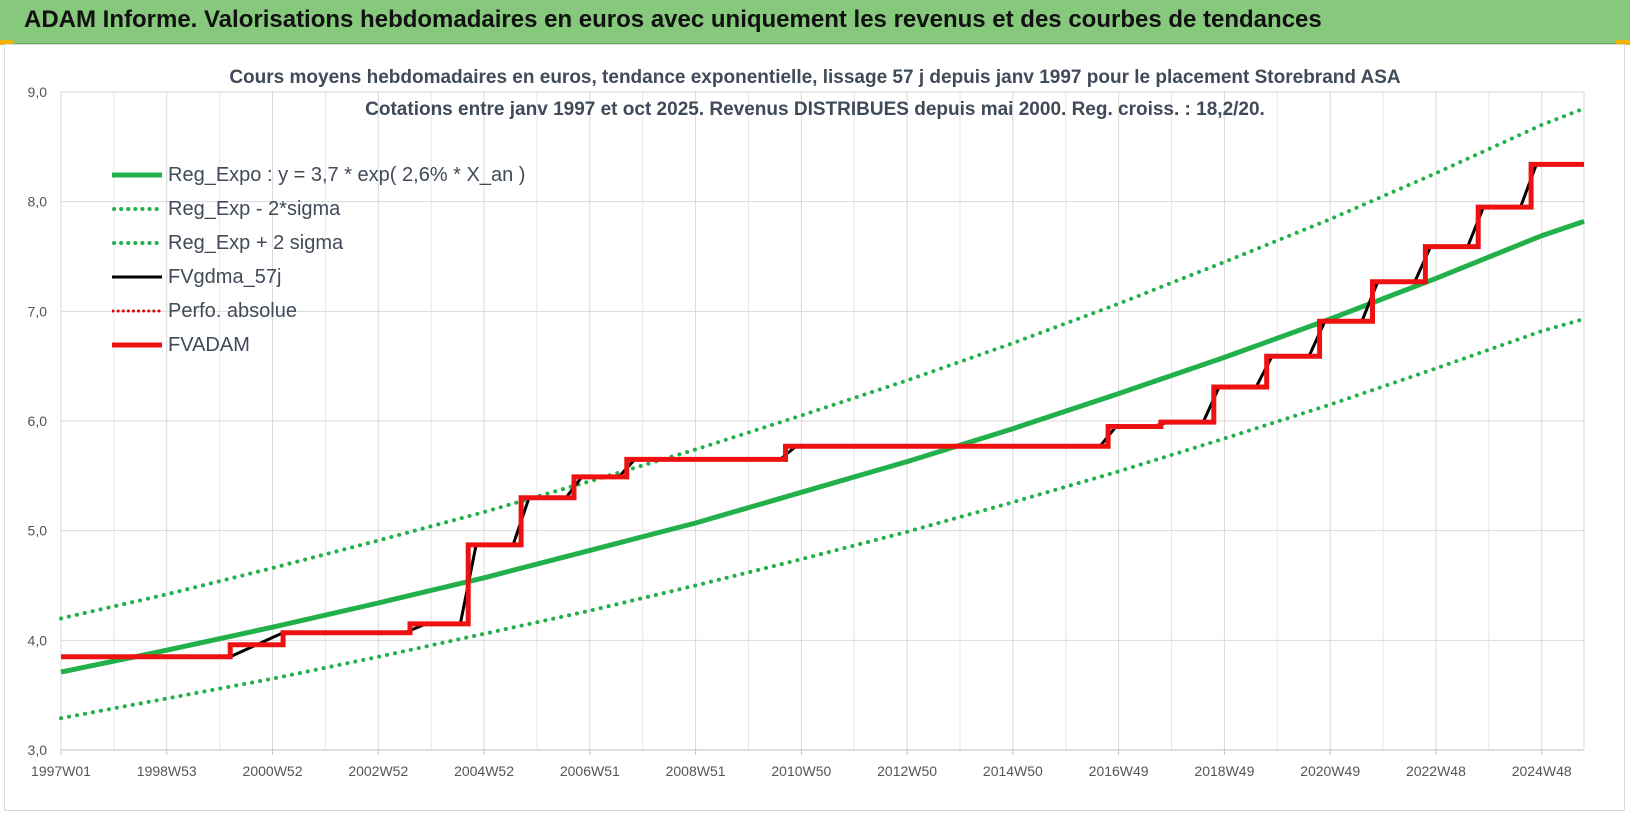 The image size is (1630, 815). I want to click on y-tick-label: 5,0, so click(38, 531).